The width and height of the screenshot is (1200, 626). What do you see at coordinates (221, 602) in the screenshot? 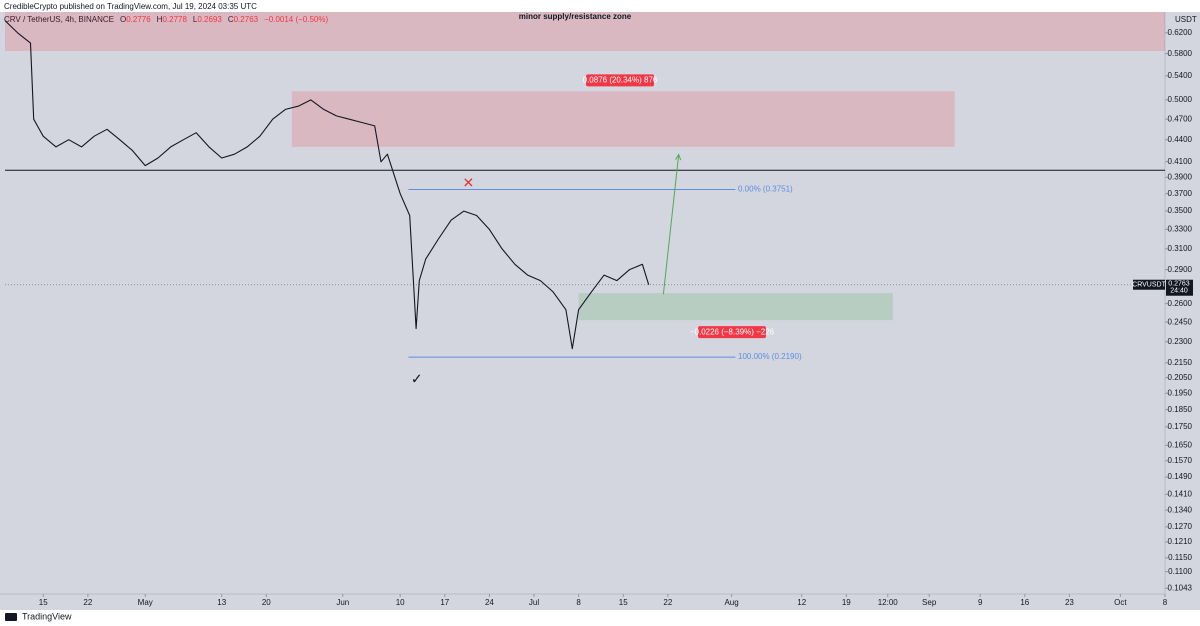
I see `x-tick-label: 13` at bounding box center [221, 602].